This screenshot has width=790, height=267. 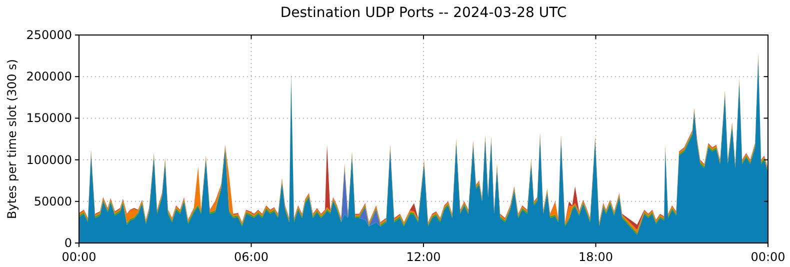 What do you see at coordinates (423, 13) in the screenshot?
I see `chart-title: Destination UDP Ports -- 2024-03-28 UTC` at bounding box center [423, 13].